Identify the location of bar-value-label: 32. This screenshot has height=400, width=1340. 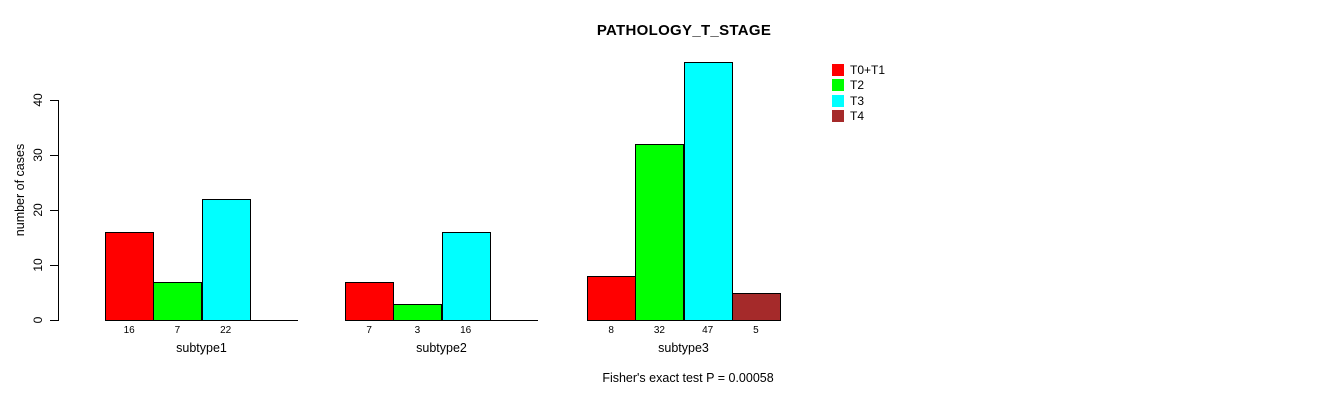
(659, 330).